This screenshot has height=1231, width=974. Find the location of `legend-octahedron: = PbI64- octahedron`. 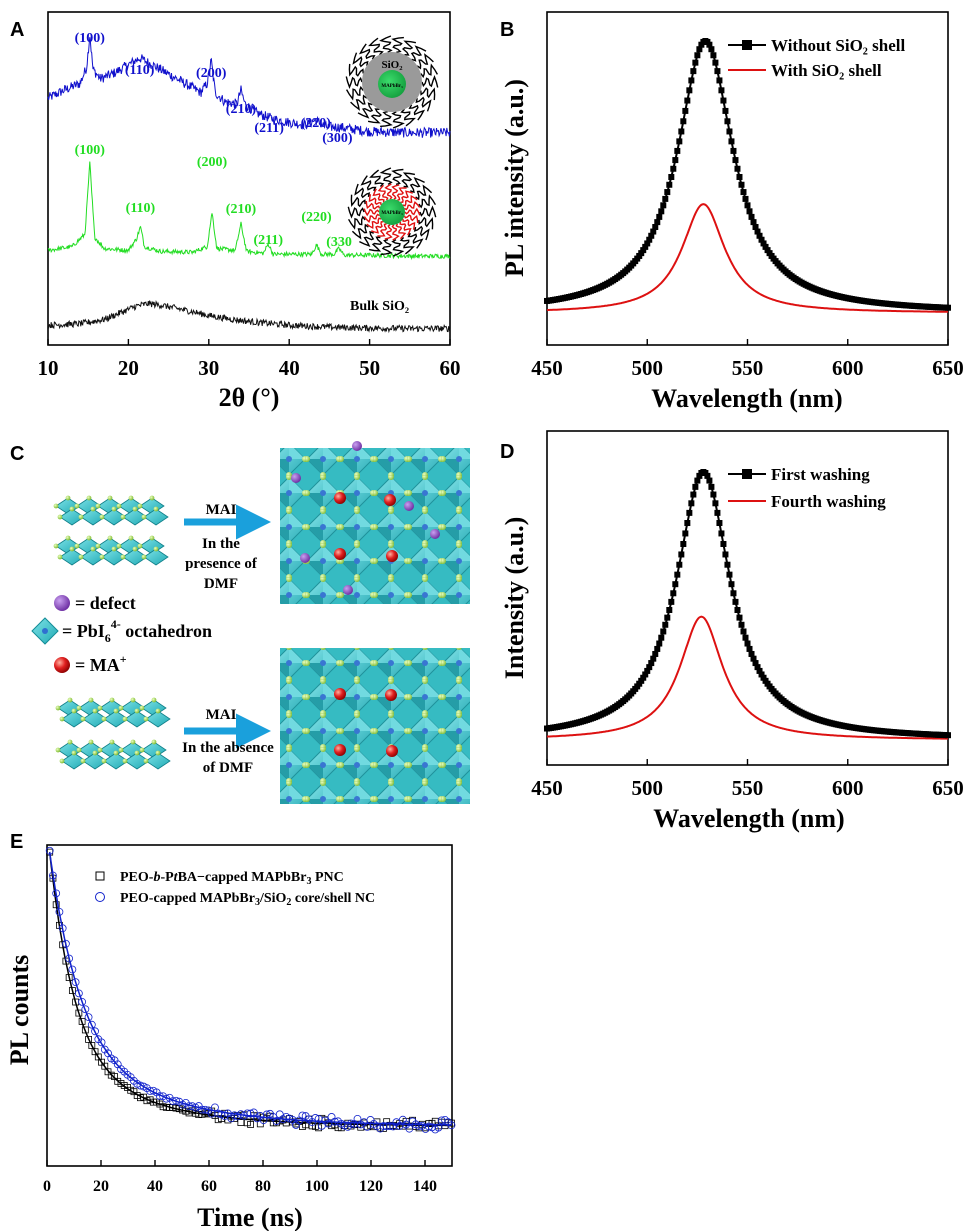

legend-octahedron: = PbI64- octahedron is located at coordinates (137, 631).